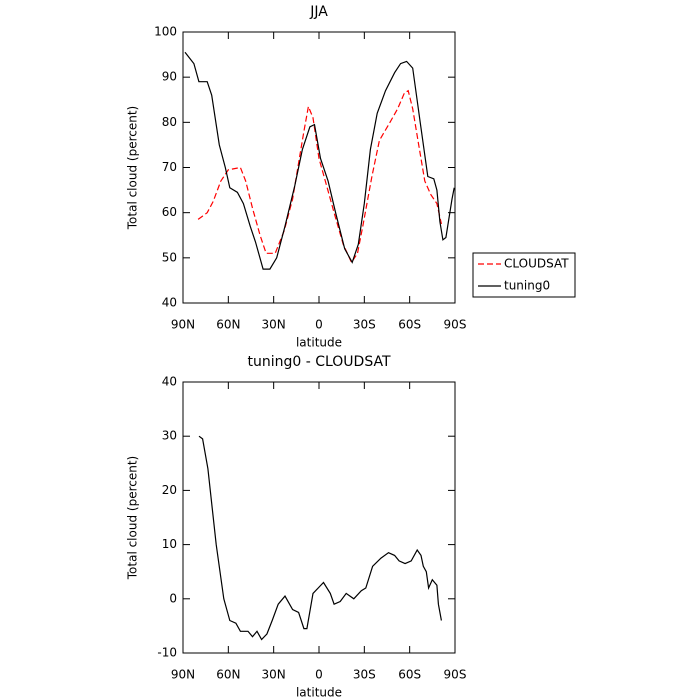 Image resolution: width=700 pixels, height=700 pixels. I want to click on legend-label: tuning0, so click(527, 286).